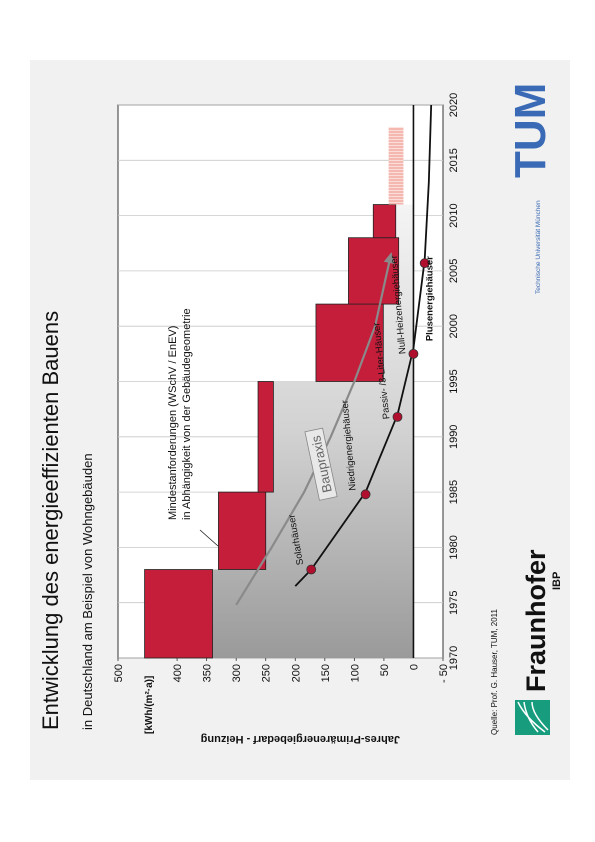 The width and height of the screenshot is (595, 842). What do you see at coordinates (267, 673) in the screenshot?
I see `y-tick-label: 250` at bounding box center [267, 673].